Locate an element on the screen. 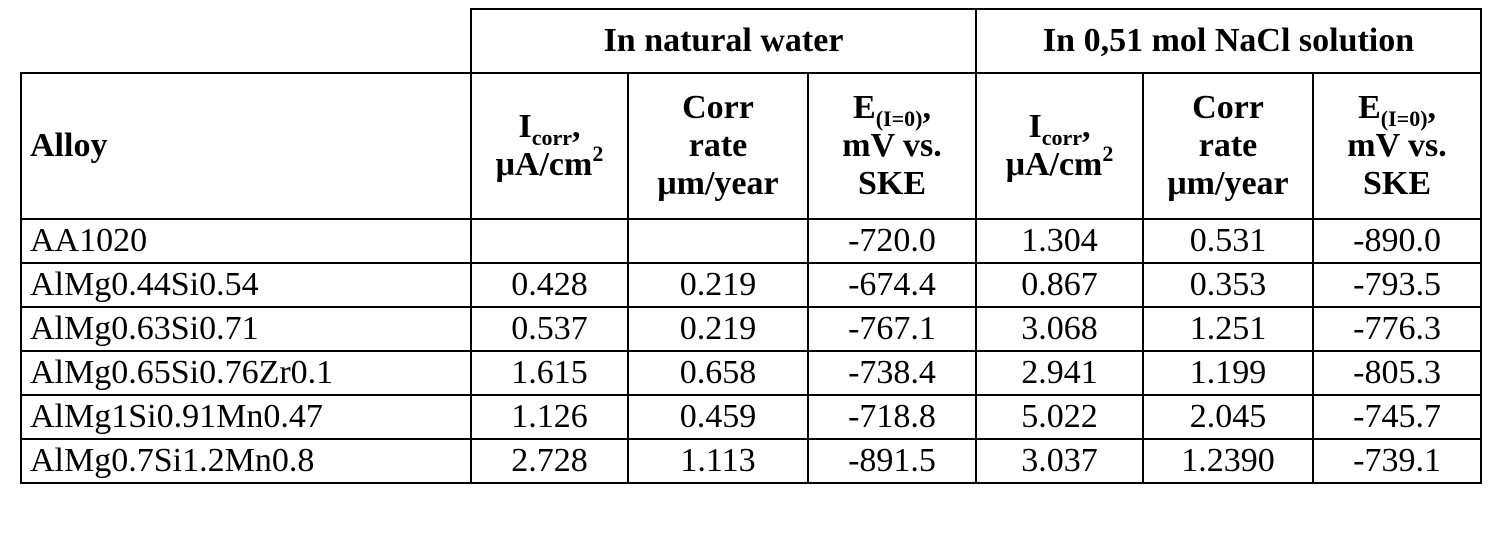 This screenshot has width=1494, height=534. header-potential-nacl: E(I=0), mV vs. SKE is located at coordinates (1397, 146).